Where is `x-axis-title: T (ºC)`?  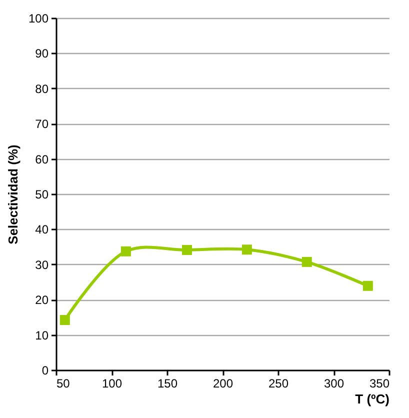
x-axis-title: T (ºC) is located at coordinates (372, 399).